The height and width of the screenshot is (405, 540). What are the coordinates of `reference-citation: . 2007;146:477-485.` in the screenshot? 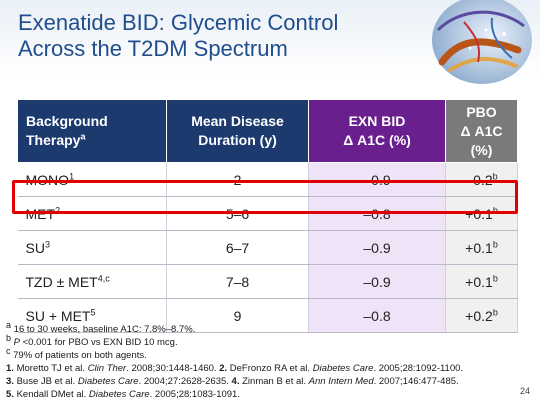 It's located at (416, 381).